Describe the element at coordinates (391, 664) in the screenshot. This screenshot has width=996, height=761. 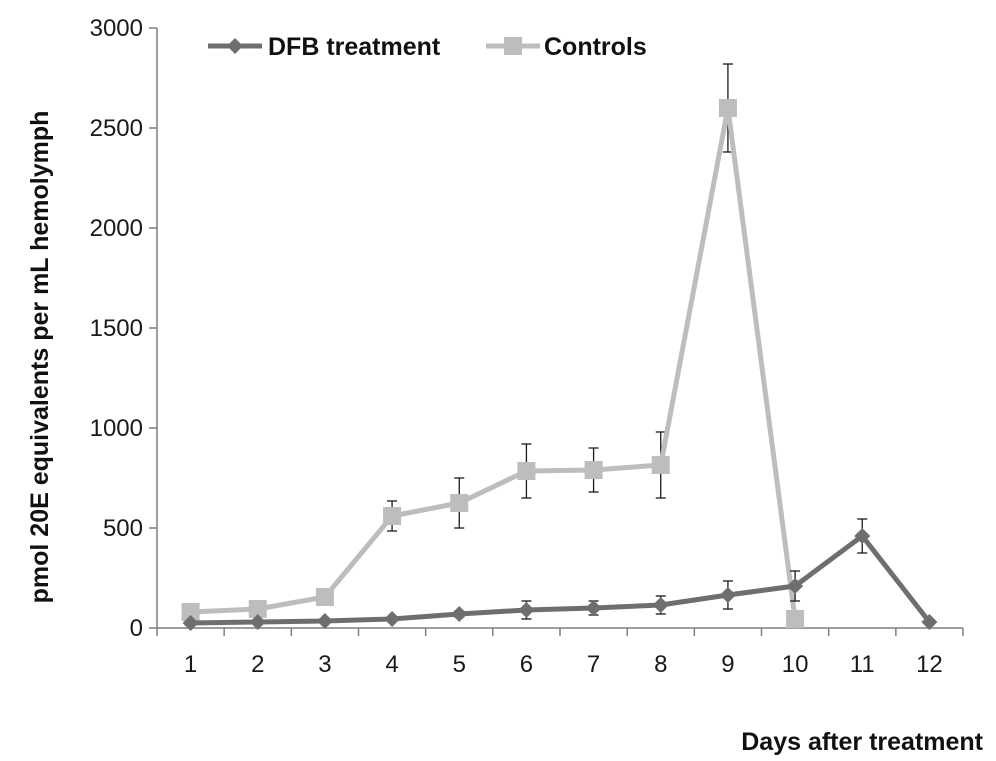
I see `x-tick-label: 4` at that location.